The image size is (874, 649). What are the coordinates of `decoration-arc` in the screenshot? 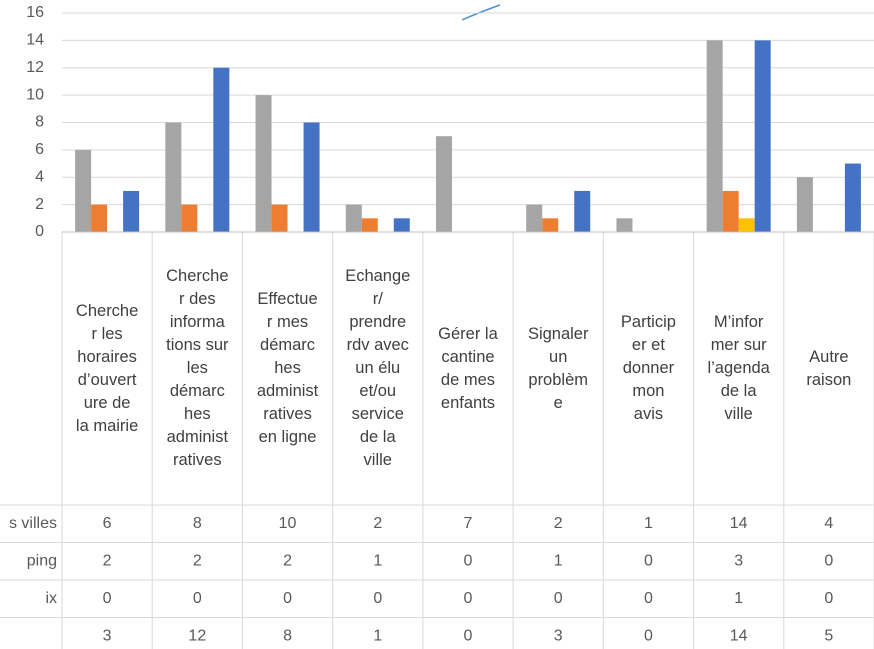 It's located at (481, 12).